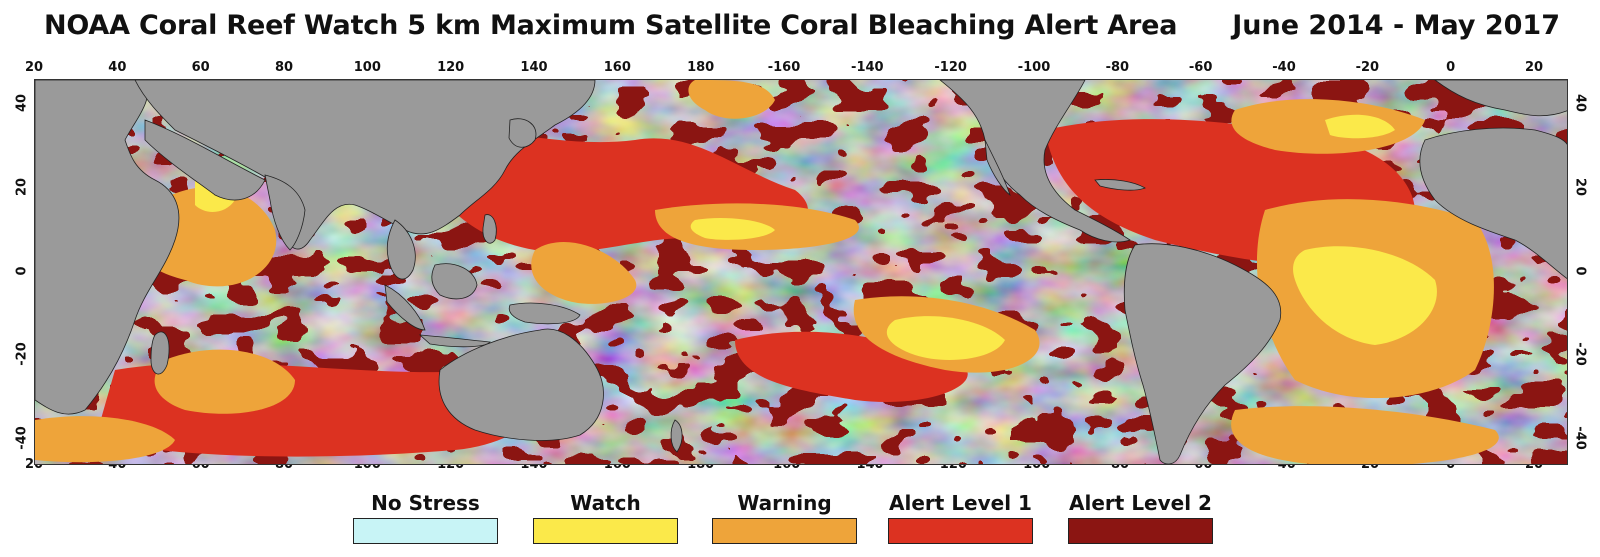 The height and width of the screenshot is (557, 1600). What do you see at coordinates (22, 270) in the screenshot?
I see `left-lat-tick: 0` at bounding box center [22, 270].